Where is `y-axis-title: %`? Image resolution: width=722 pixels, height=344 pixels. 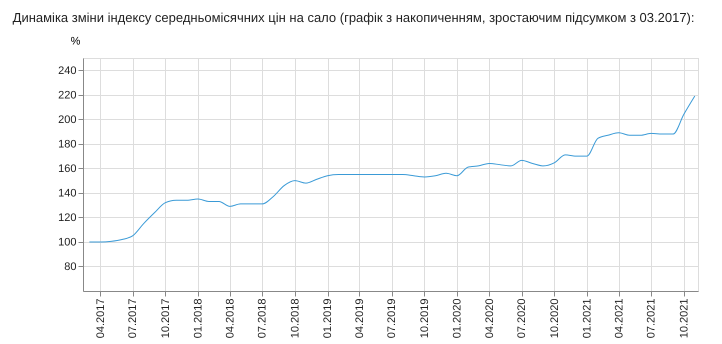
y-axis-title: % is located at coordinates (75, 42).